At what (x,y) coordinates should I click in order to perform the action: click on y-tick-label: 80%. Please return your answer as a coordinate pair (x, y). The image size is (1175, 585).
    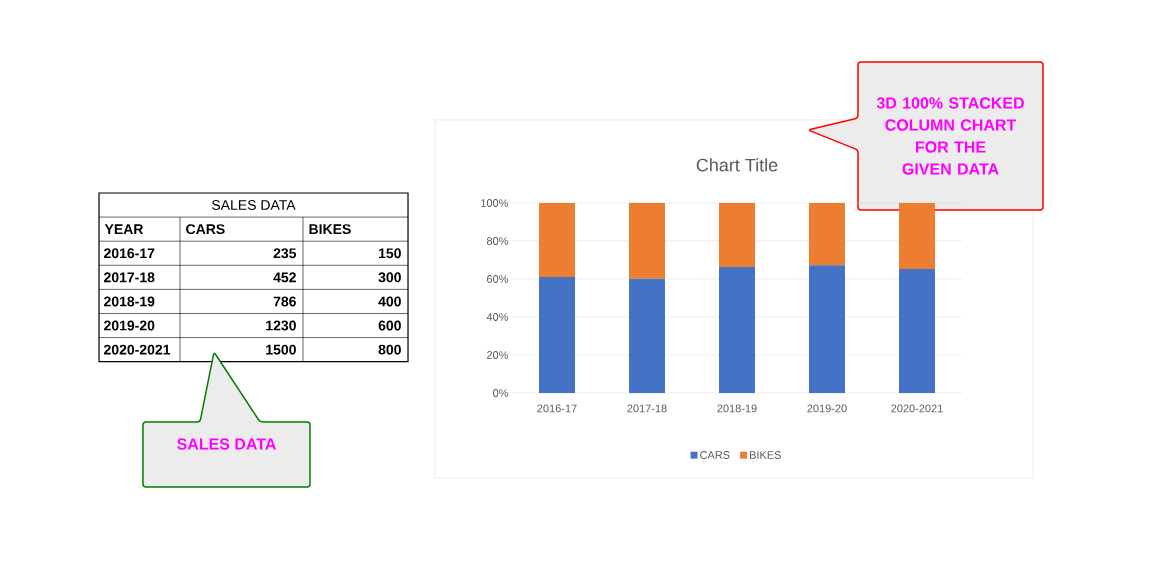
    Looking at the image, I should click on (497, 241).